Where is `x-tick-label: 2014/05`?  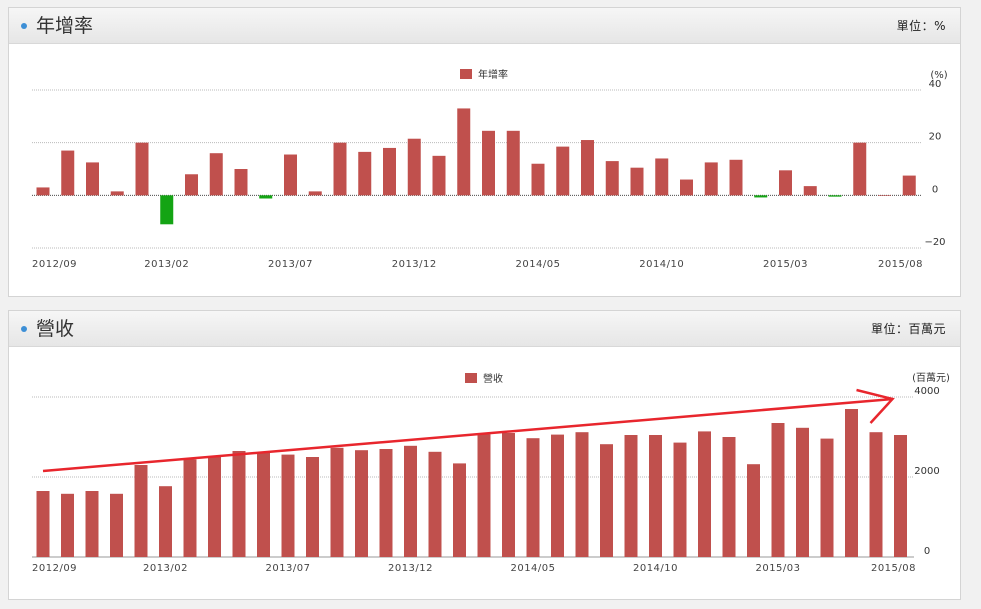
x-tick-label: 2014/05 is located at coordinates (532, 568).